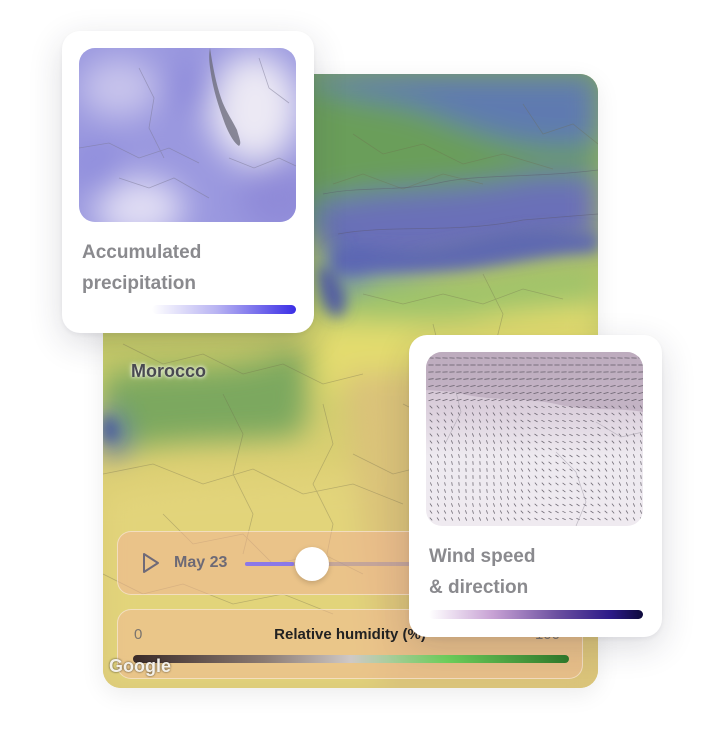 The width and height of the screenshot is (722, 729). I want to click on play-icon, so click(150, 563).